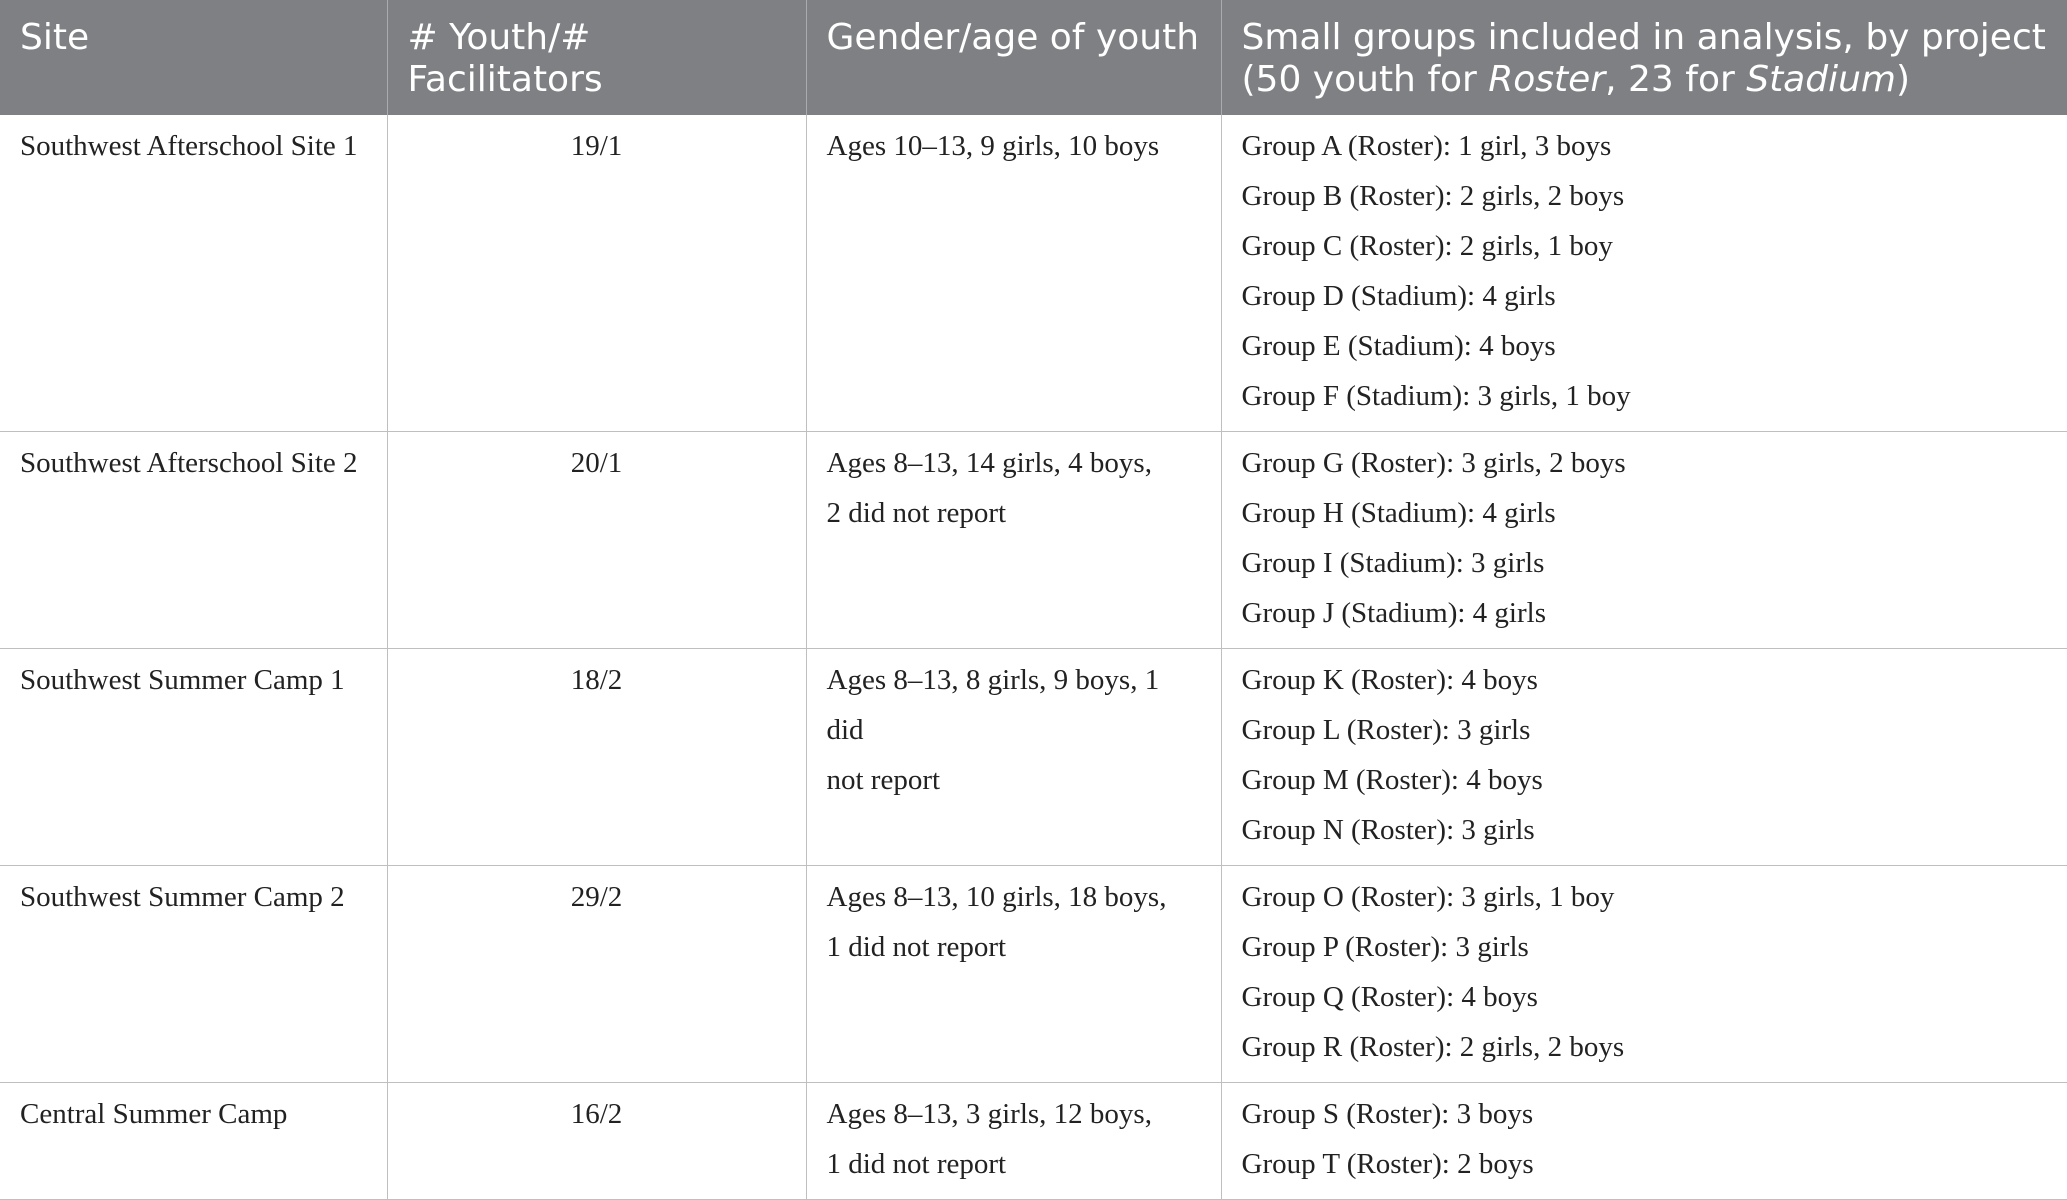  Describe the element at coordinates (193, 273) in the screenshot. I see `site-cell: Southwest Afterschool Site 1` at that location.